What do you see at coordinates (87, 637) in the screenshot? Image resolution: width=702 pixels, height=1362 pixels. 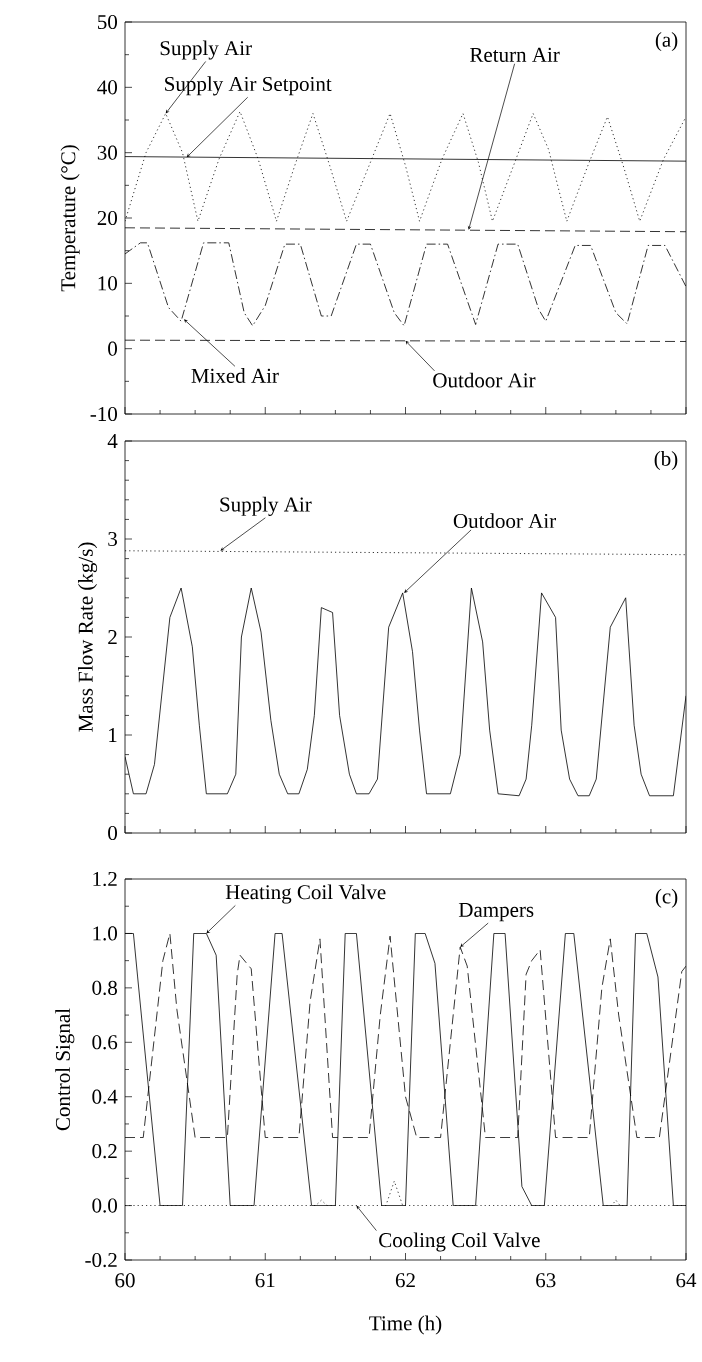 I see `y-axis-title: Mass Flow Rate (kg/s)` at bounding box center [87, 637].